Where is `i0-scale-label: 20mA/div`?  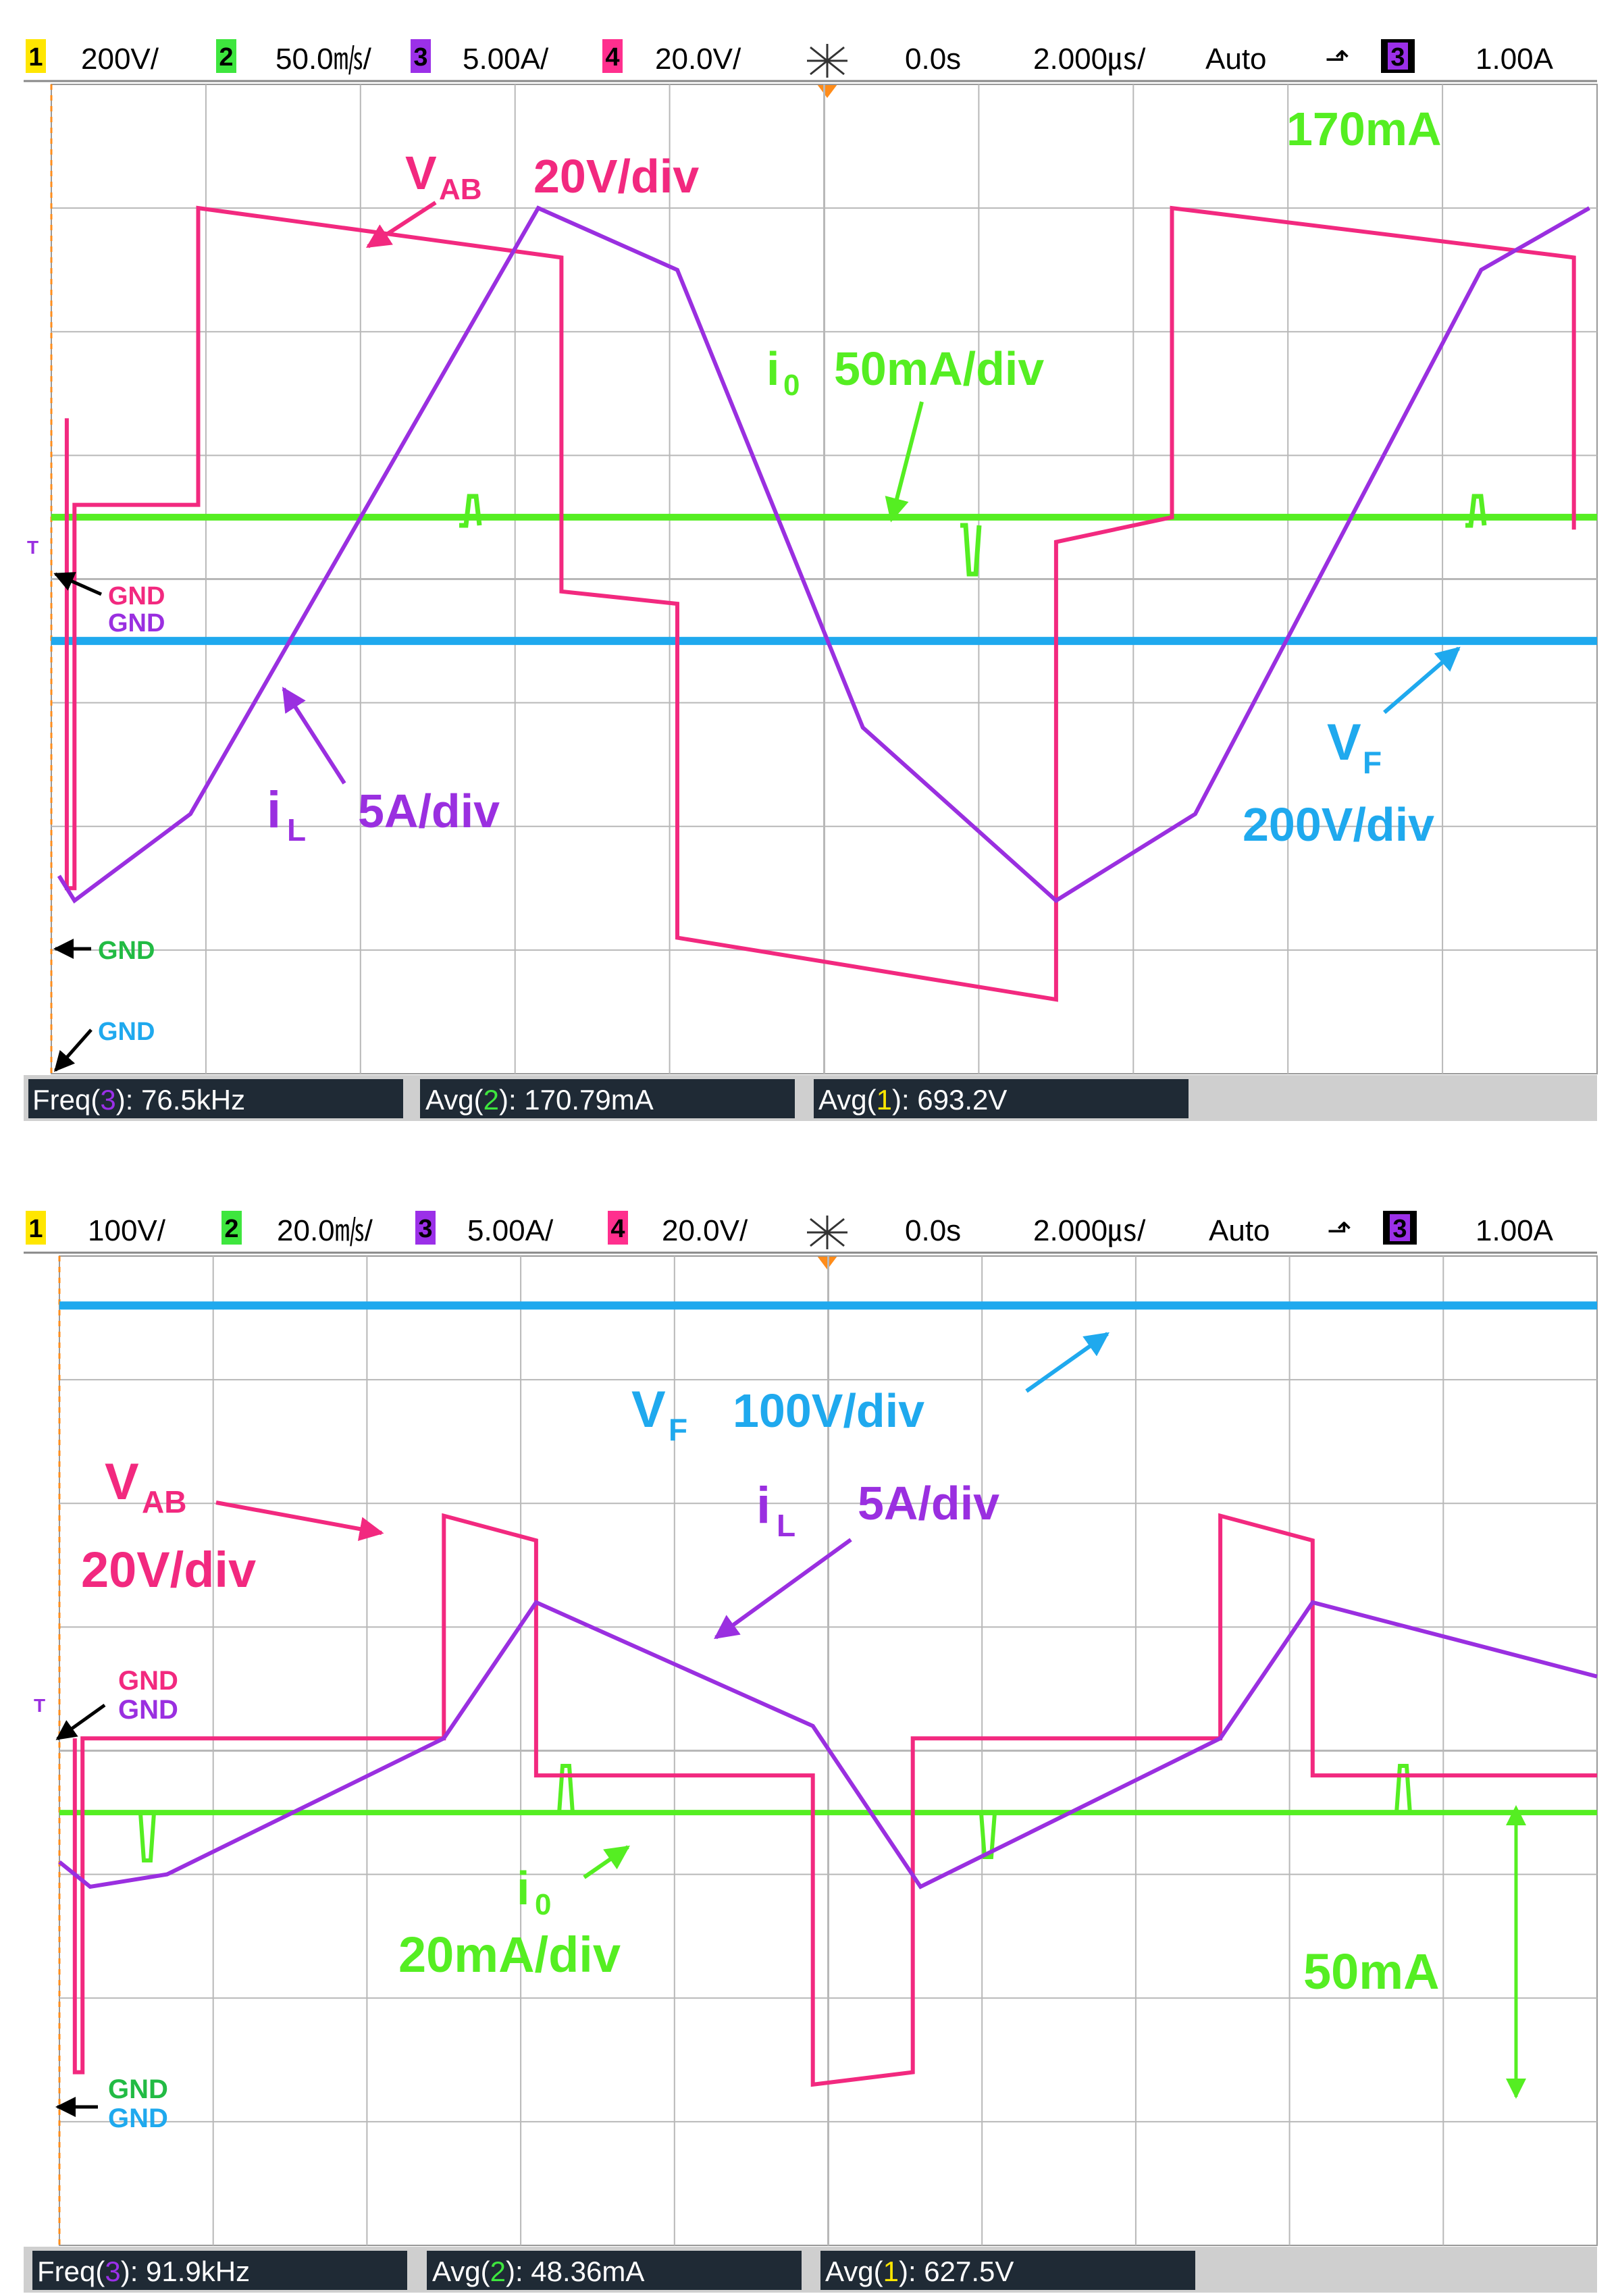
i0-scale-label: 20mA/div is located at coordinates (509, 1955).